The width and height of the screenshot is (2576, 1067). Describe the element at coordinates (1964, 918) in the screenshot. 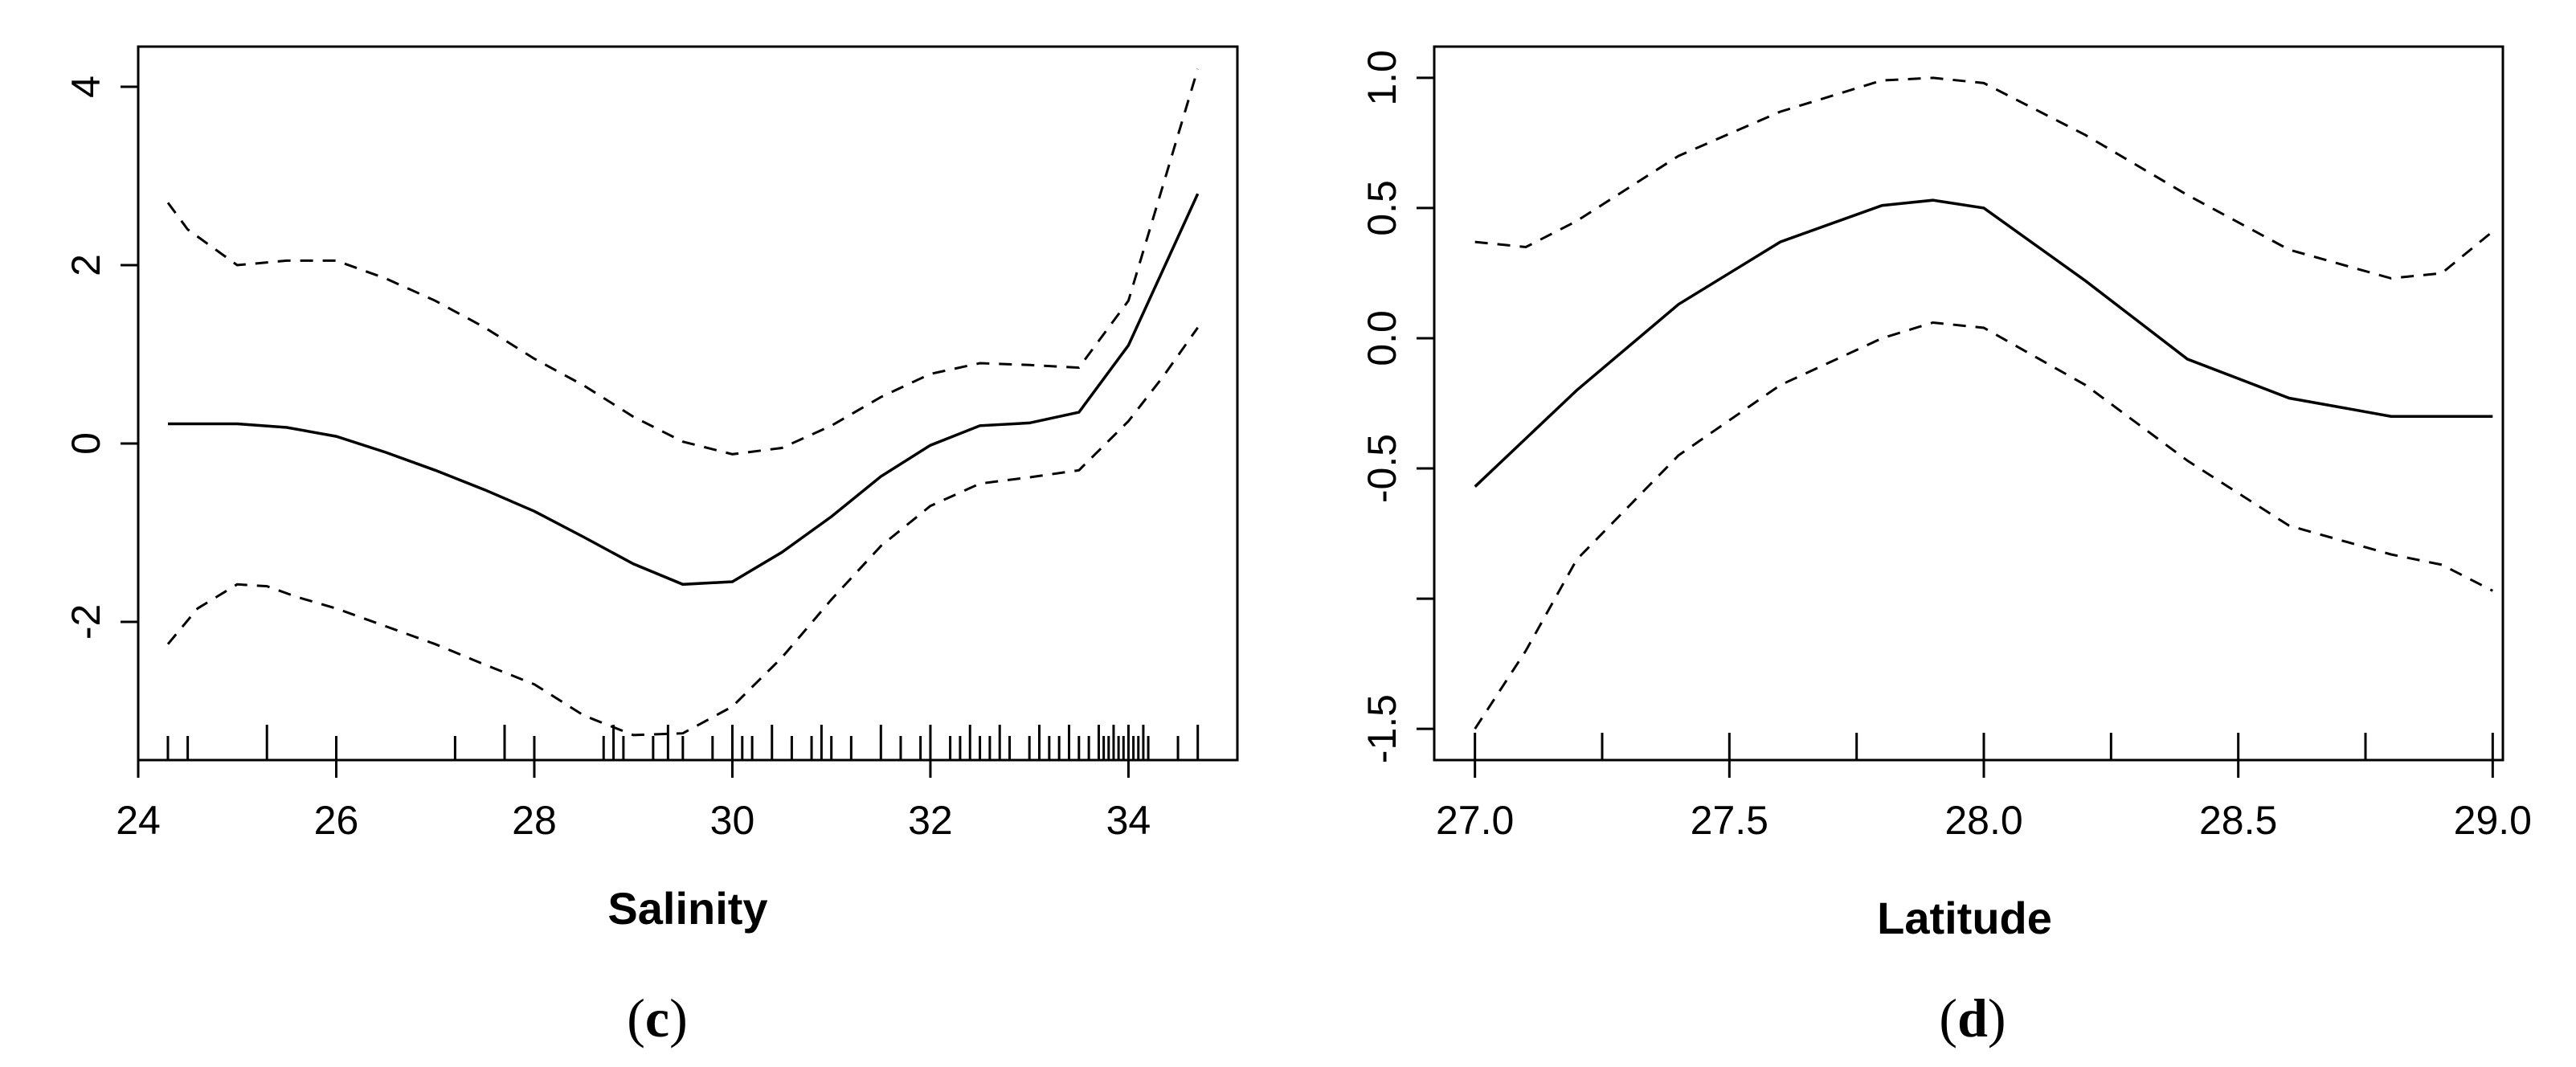

I see `x-axis-title-d: Latitude` at that location.